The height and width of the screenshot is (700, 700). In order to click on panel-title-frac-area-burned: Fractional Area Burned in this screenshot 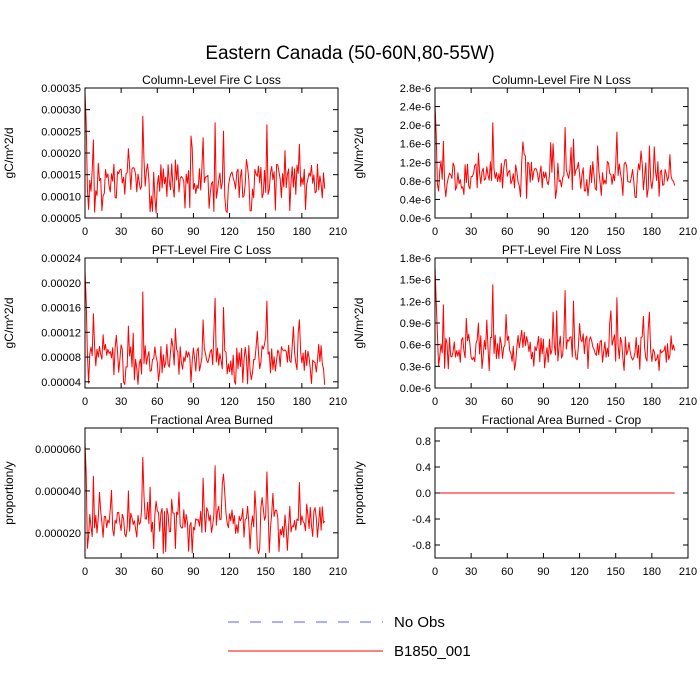, I will do `click(211, 420)`.